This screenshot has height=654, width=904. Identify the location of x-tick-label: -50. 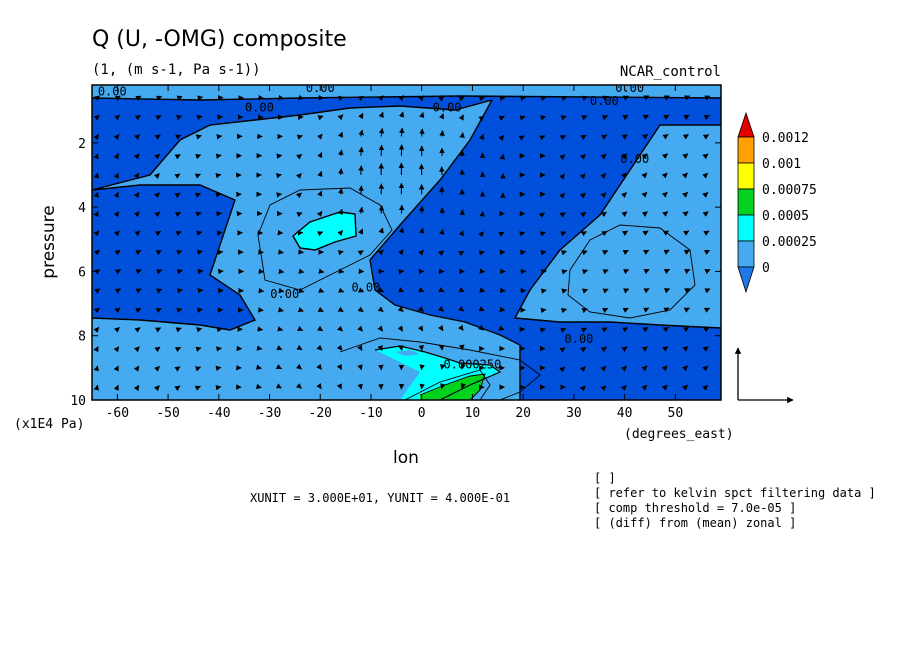
(167, 413).